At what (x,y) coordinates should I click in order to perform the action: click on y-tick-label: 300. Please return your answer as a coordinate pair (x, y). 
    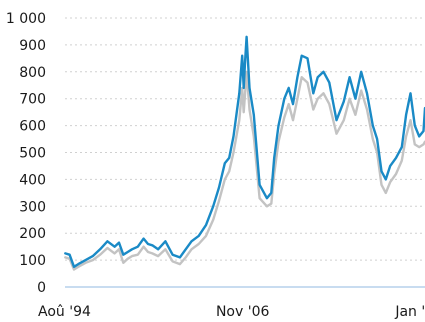
    Looking at the image, I should click on (32, 207).